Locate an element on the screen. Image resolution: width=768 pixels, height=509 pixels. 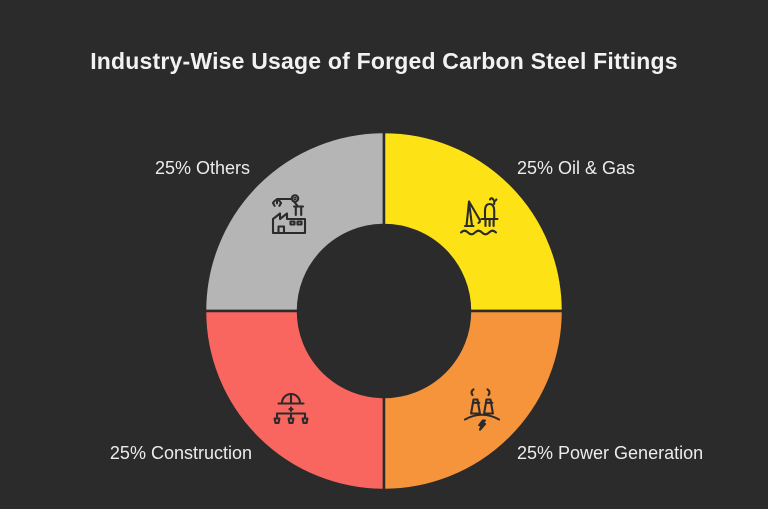
label-power-generation: 25% Power Generation is located at coordinates (610, 453).